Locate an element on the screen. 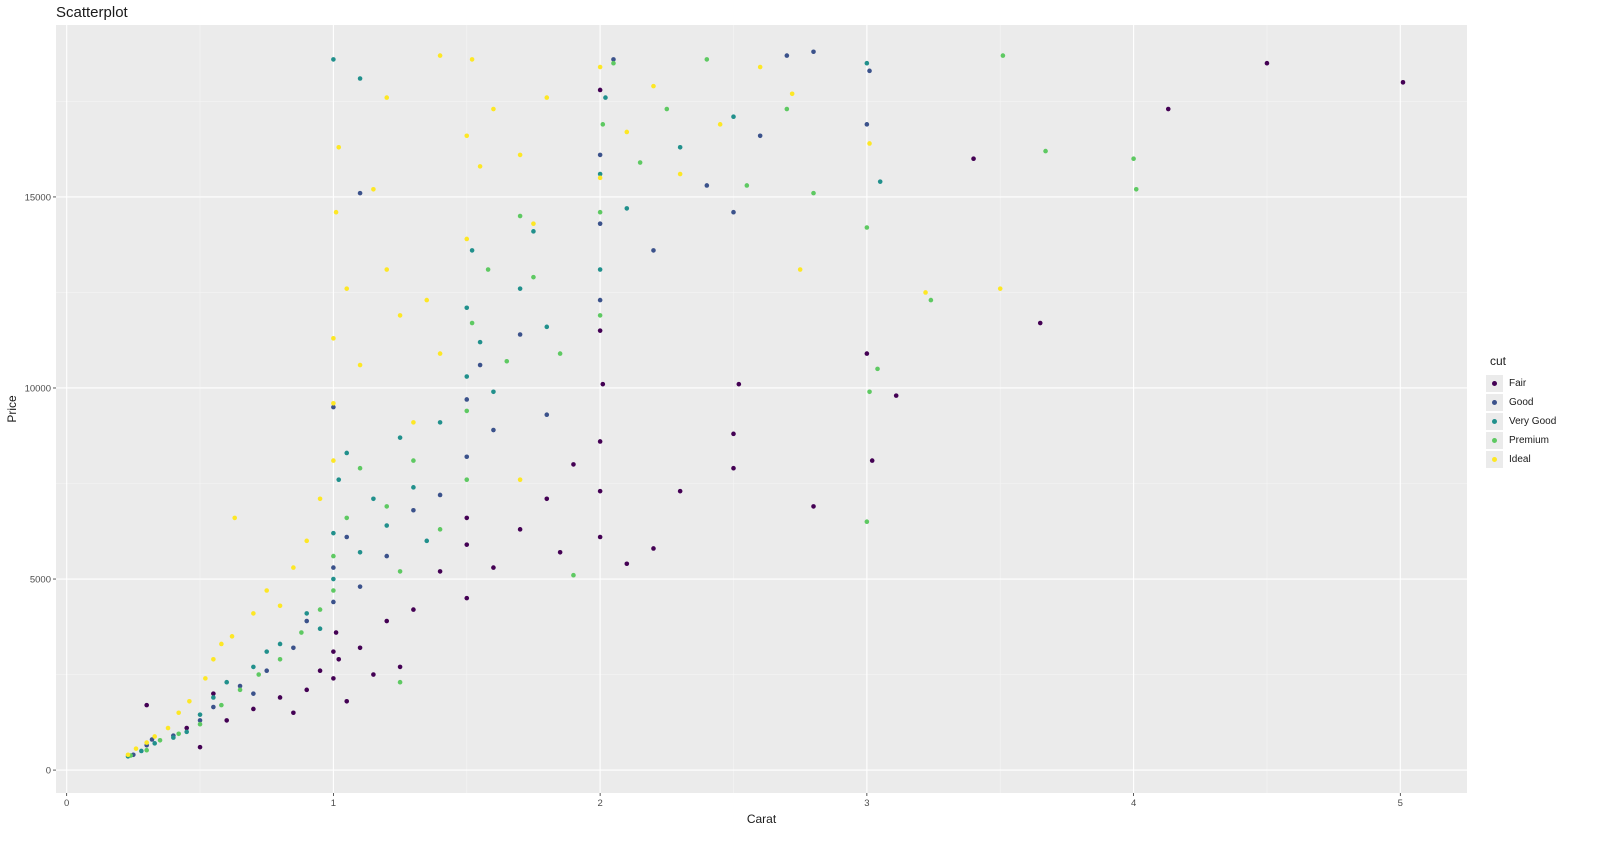 Image resolution: width=1600 pixels, height=848 pixels. legend-title: cut is located at coordinates (1498, 361).